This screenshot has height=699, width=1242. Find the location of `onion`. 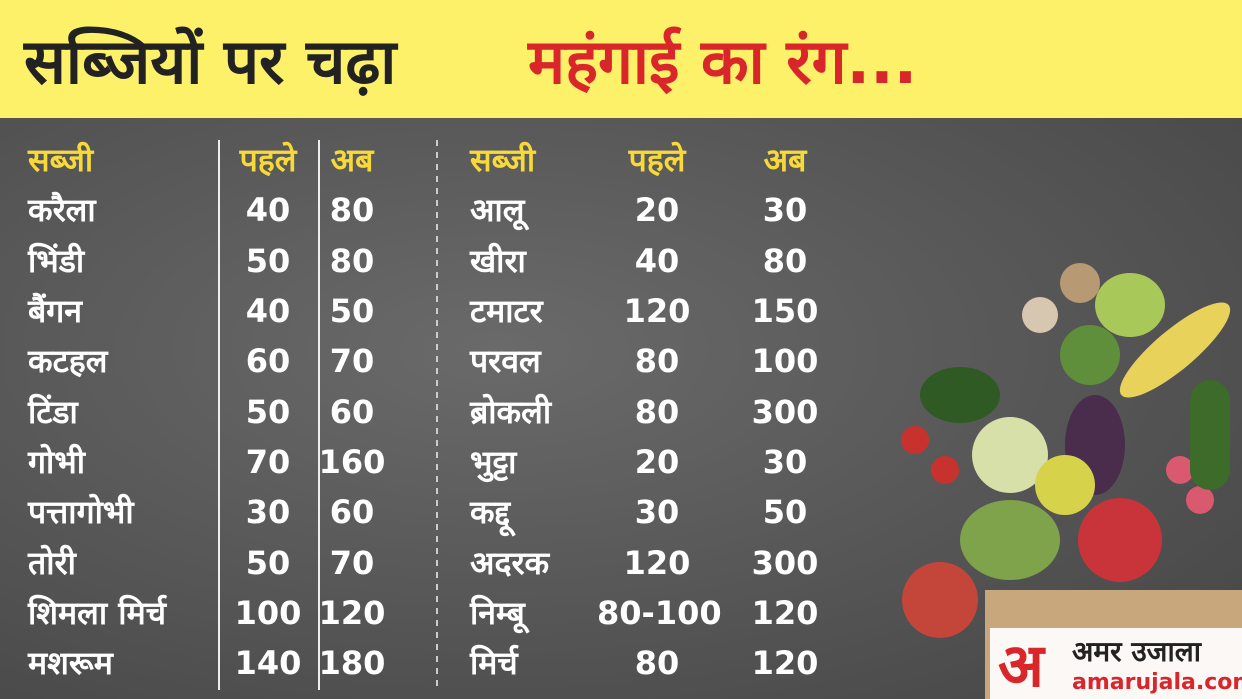

onion is located at coordinates (1080, 283).